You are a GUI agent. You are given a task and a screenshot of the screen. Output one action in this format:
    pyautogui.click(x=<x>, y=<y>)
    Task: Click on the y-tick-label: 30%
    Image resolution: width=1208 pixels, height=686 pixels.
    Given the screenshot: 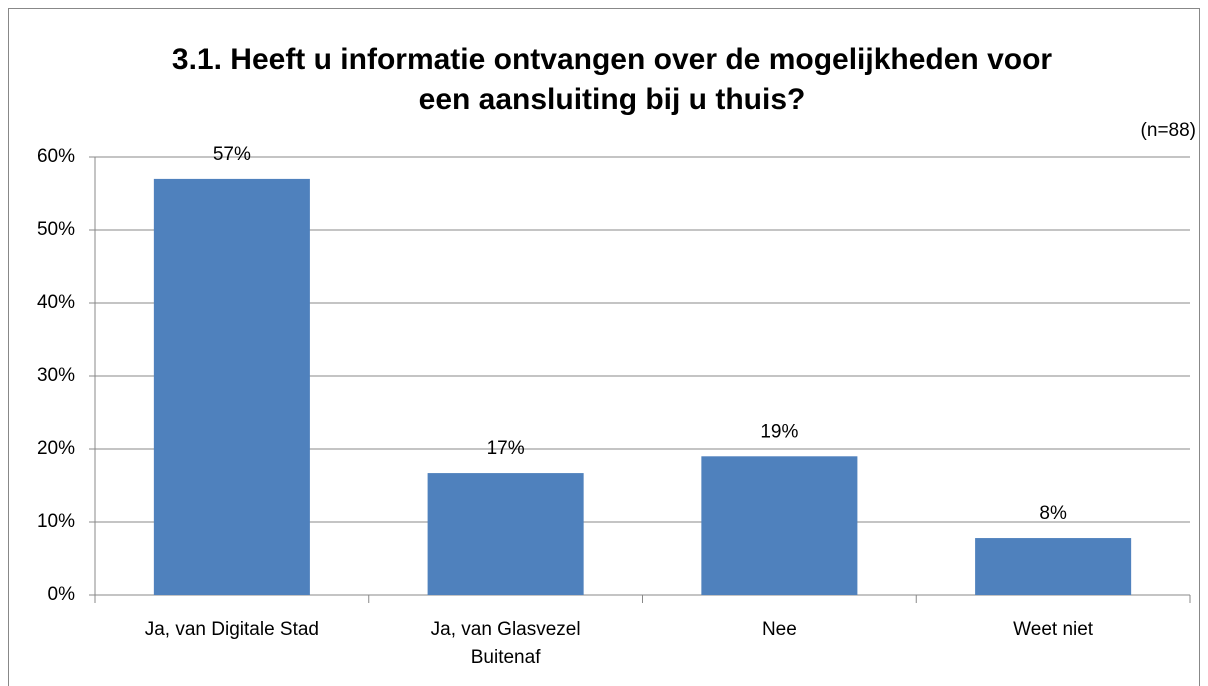 What is the action you would take?
    pyautogui.click(x=56, y=375)
    